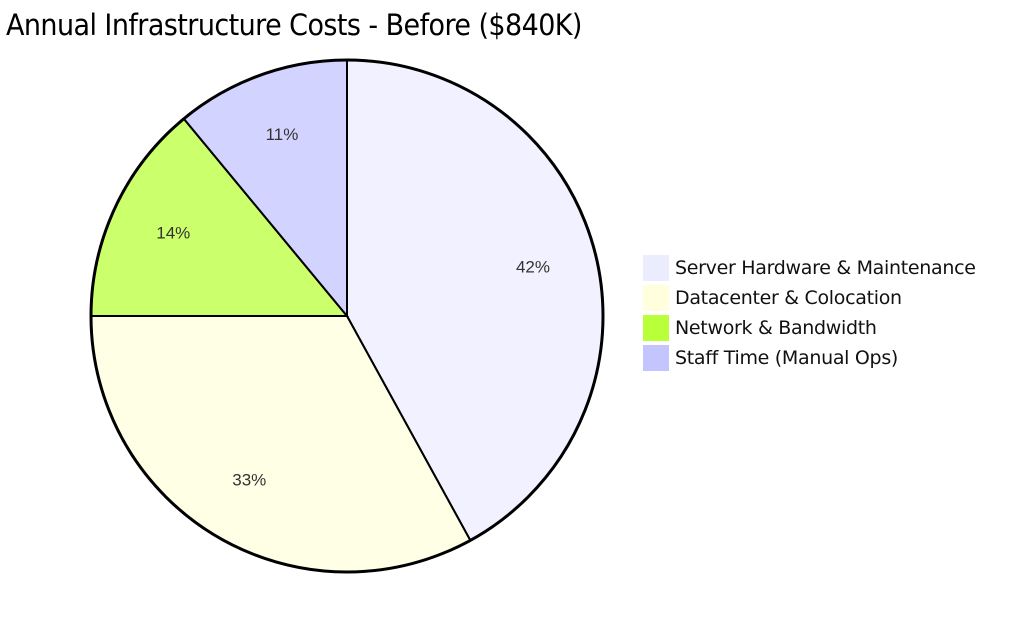  Describe the element at coordinates (825, 268) in the screenshot. I see `legend-label: Server Hardware & Maintenance` at that location.